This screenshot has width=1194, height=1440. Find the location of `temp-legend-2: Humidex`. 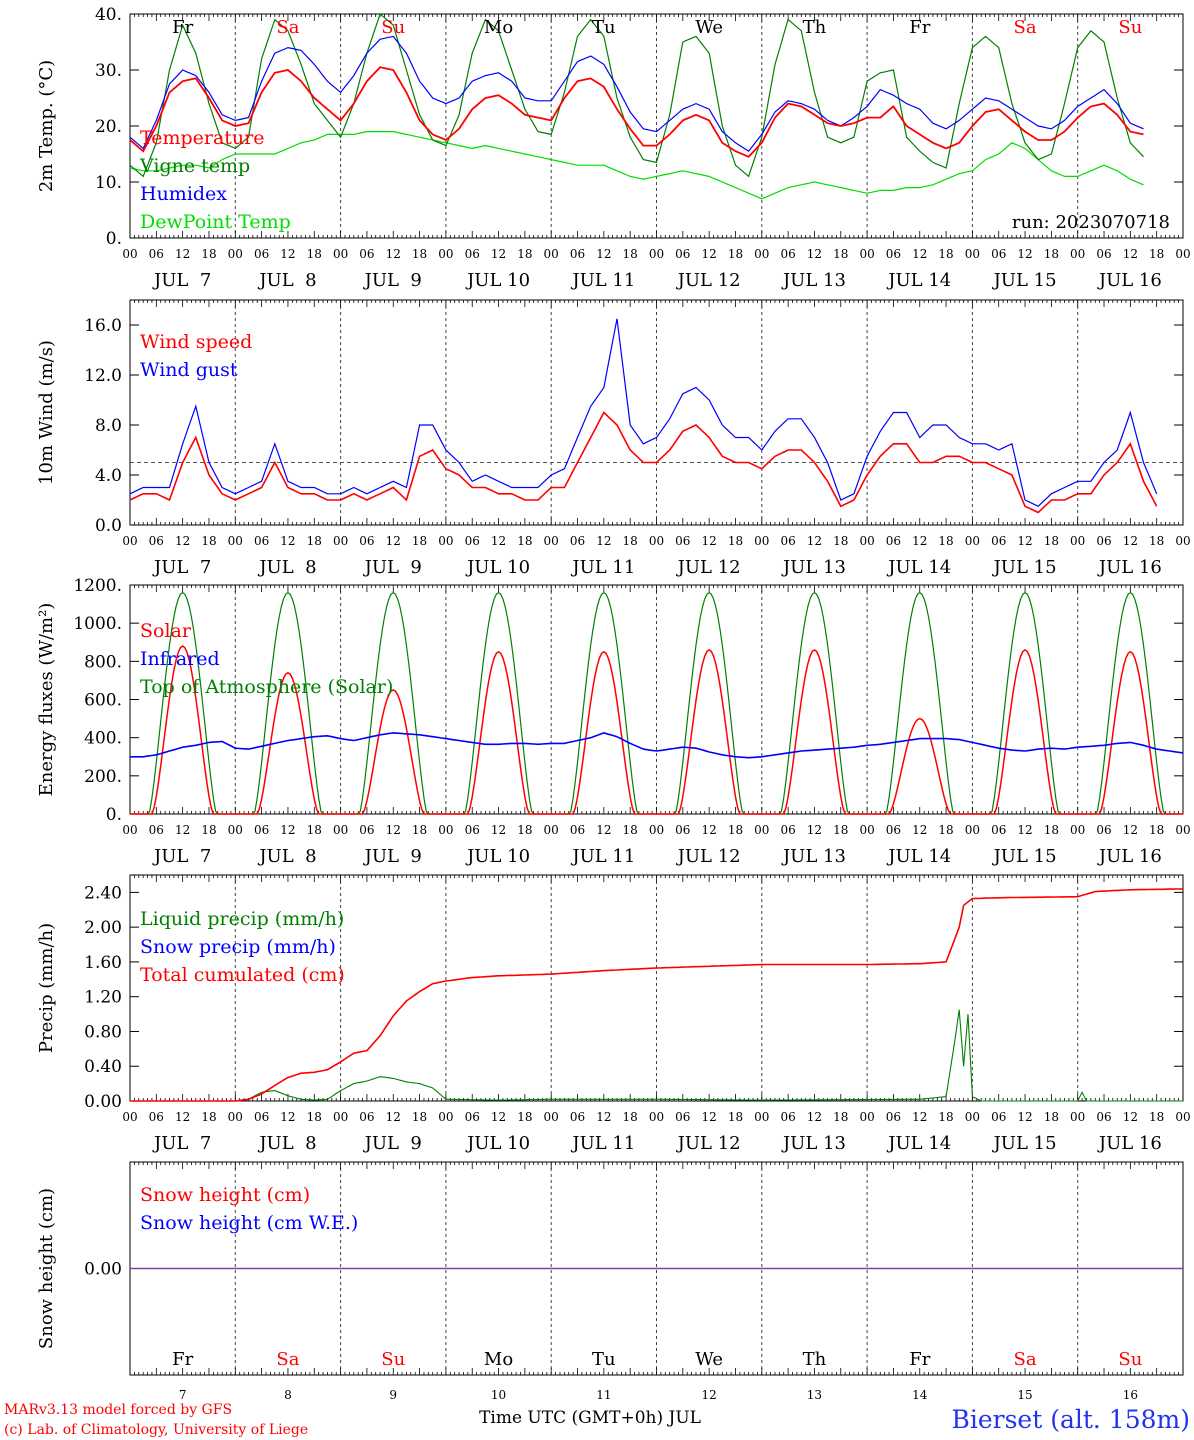

temp-legend-2: Humidex is located at coordinates (183, 194).